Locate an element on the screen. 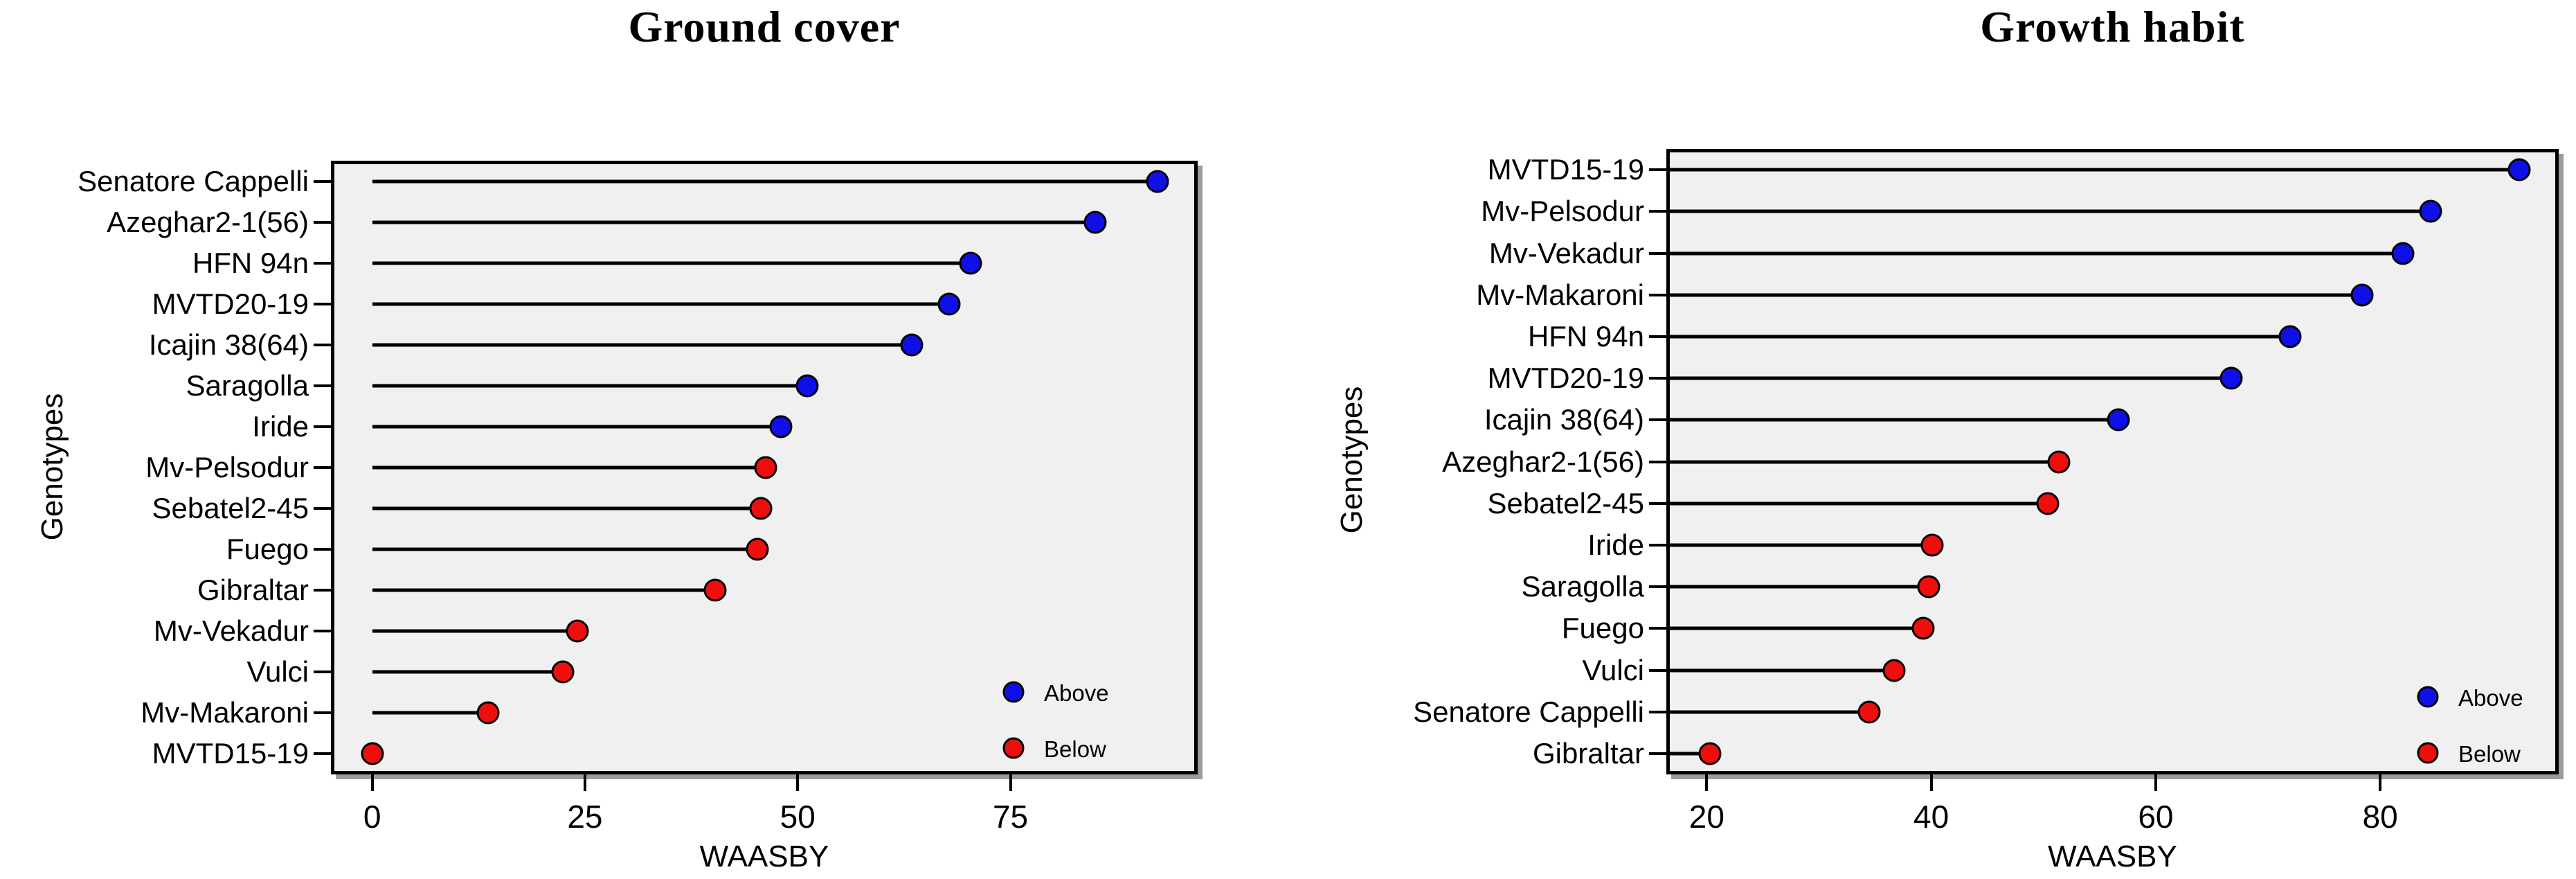 This screenshot has height=879, width=2576. y-axis-title: Genotypes is located at coordinates (52, 467).